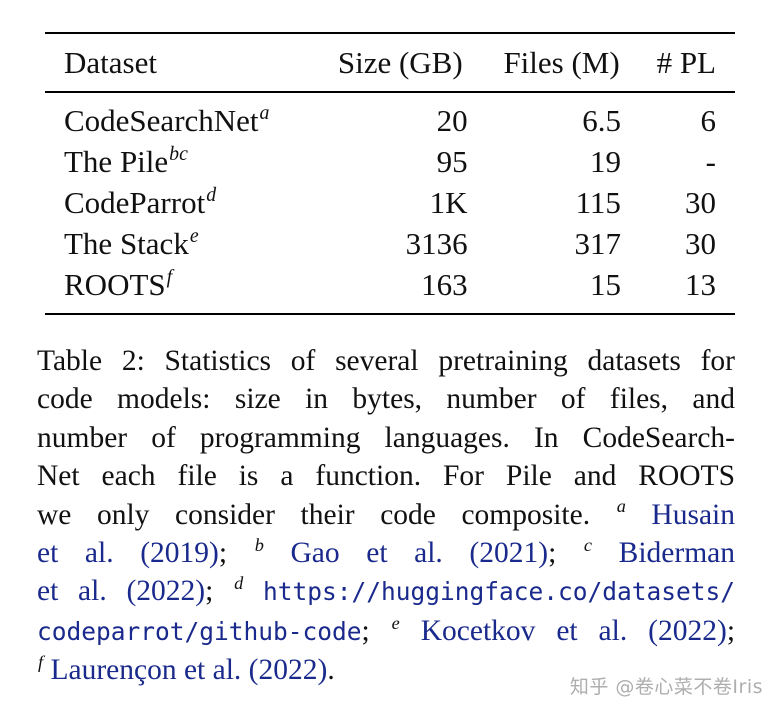 This screenshot has height=713, width=777. What do you see at coordinates (444, 284) in the screenshot?
I see `cell-size: 163` at bounding box center [444, 284].